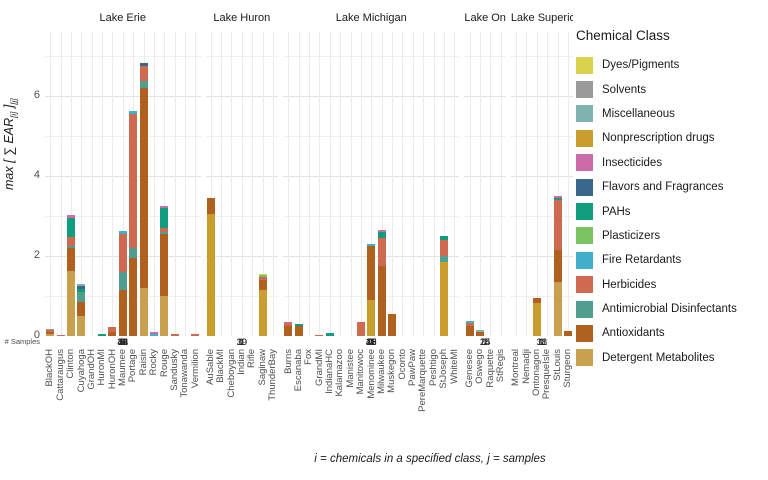 This screenshot has height=480, width=768. Describe the element at coordinates (288, 397) in the screenshot. I see `site-label-slot: Burns` at that location.